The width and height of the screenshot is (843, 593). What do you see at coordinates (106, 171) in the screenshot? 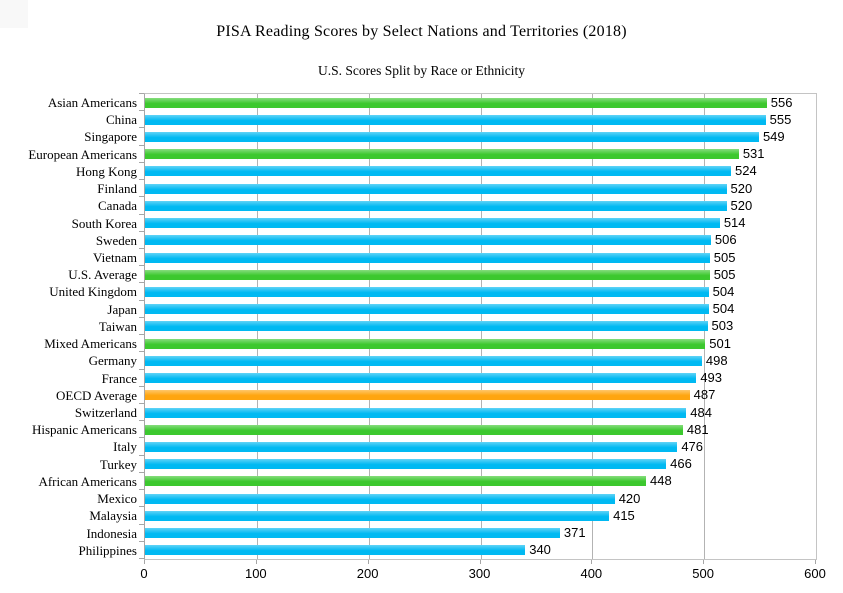
I see `category-label: Hong Kong` at bounding box center [106, 171].